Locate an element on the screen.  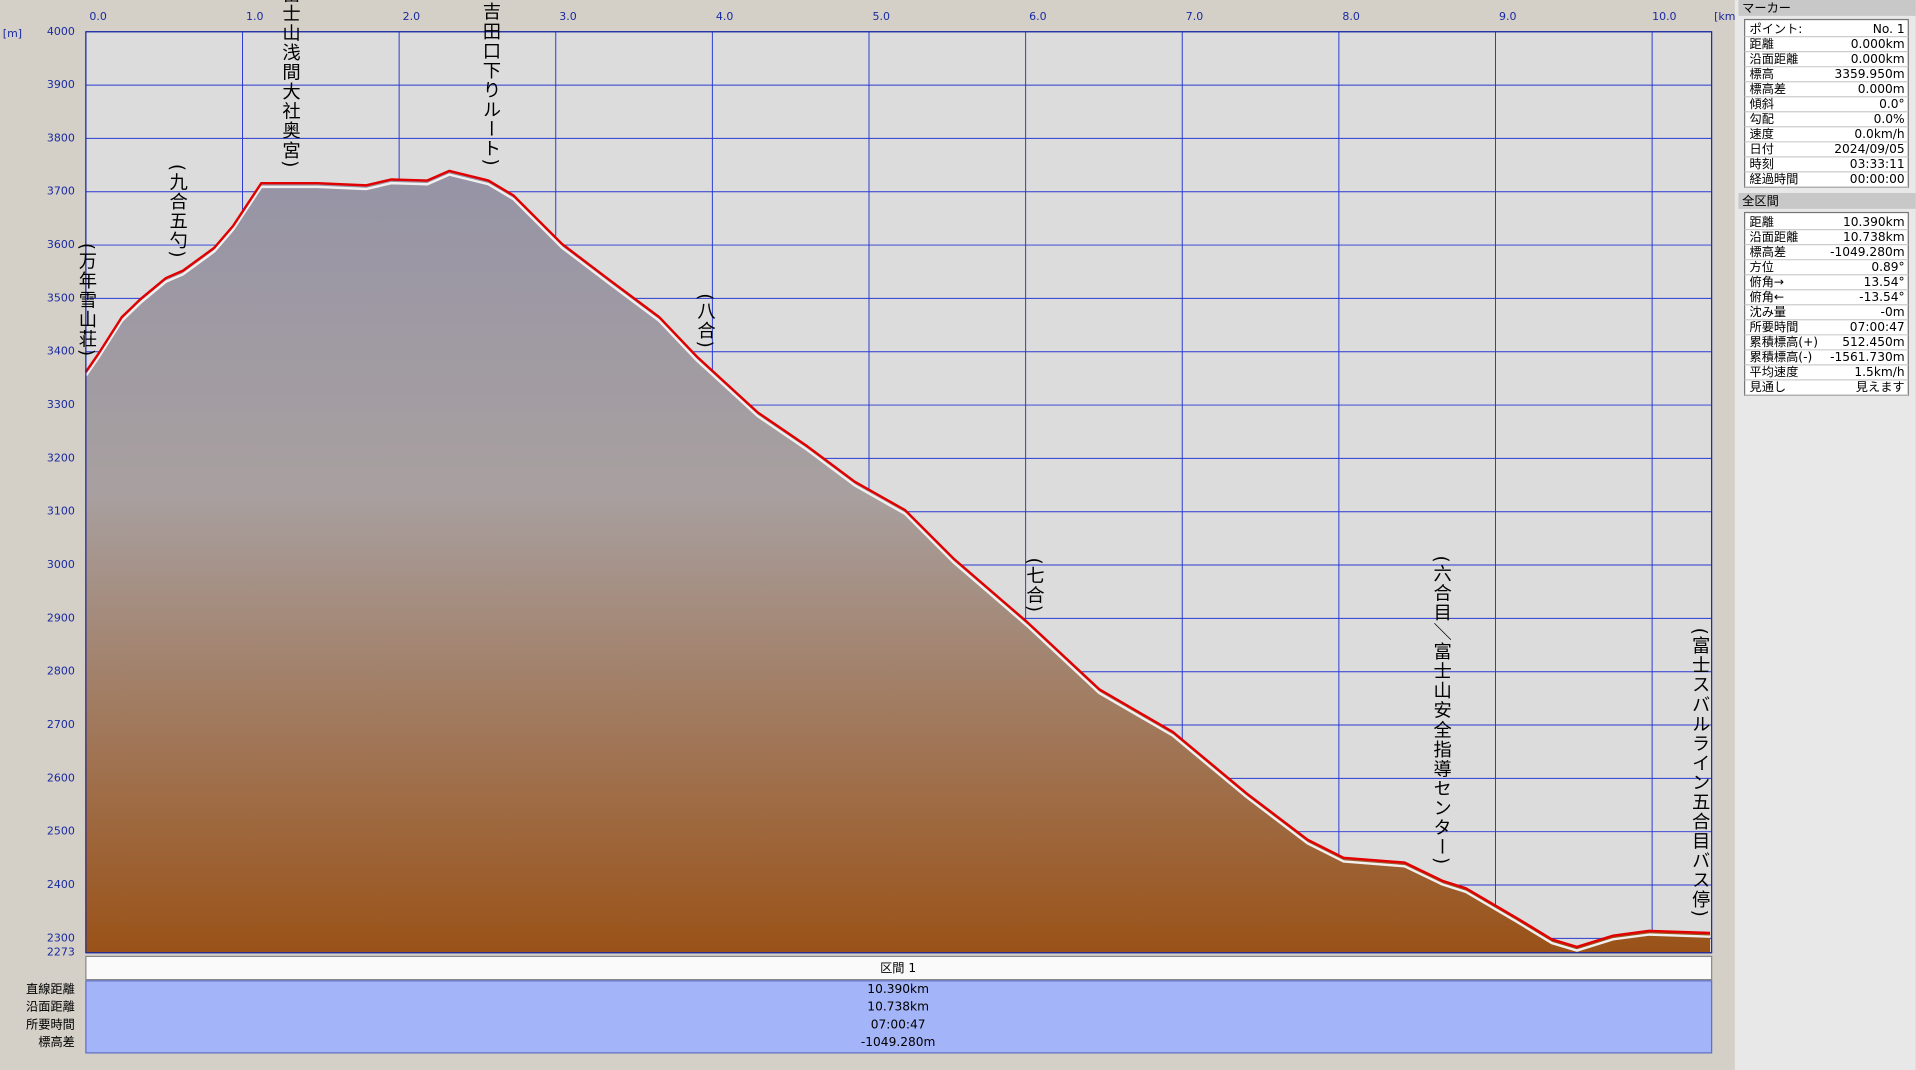
panel-label: 方位 is located at coordinates (1762, 266).